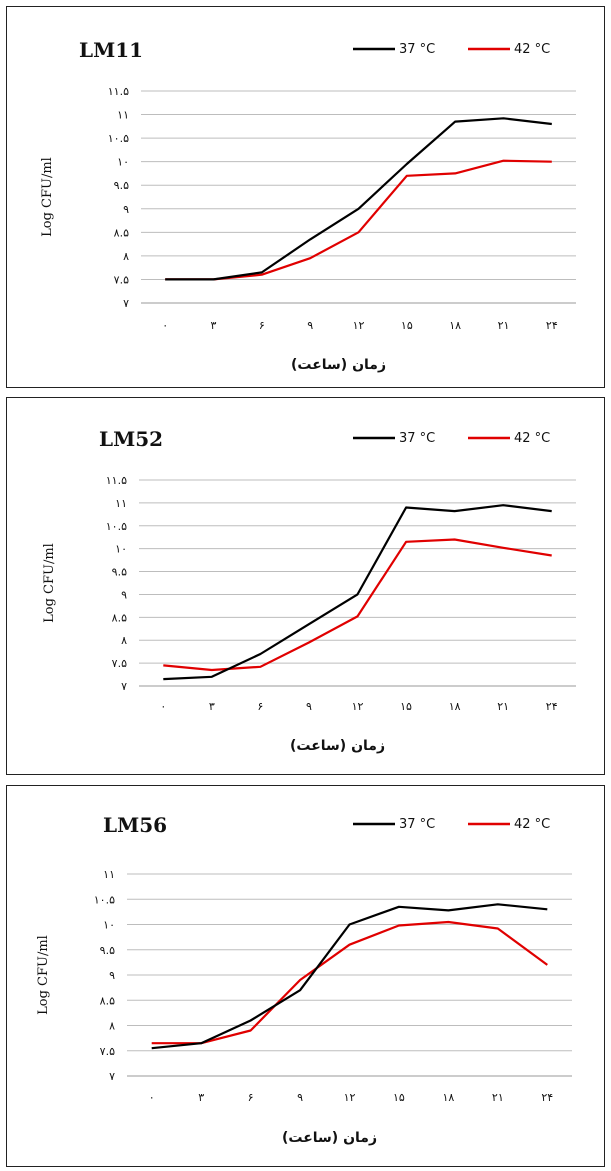  I want to click on chart-title: LM56, so click(135, 825).